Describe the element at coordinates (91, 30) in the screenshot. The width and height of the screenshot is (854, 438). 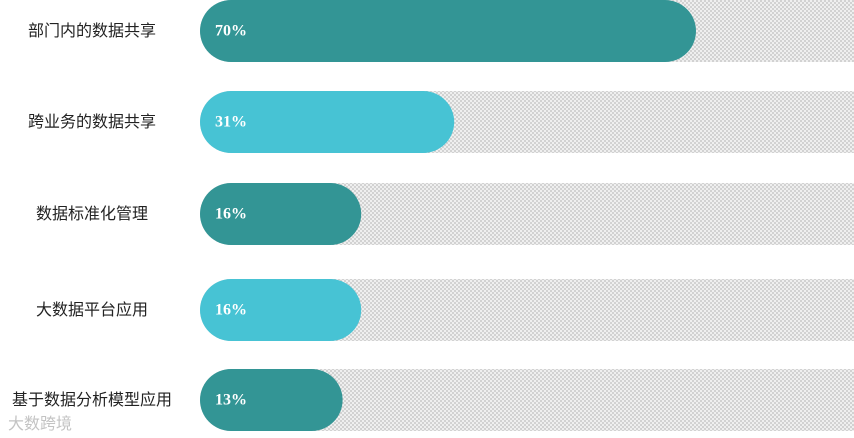
I see `category-label: 部门内的数据共享` at that location.